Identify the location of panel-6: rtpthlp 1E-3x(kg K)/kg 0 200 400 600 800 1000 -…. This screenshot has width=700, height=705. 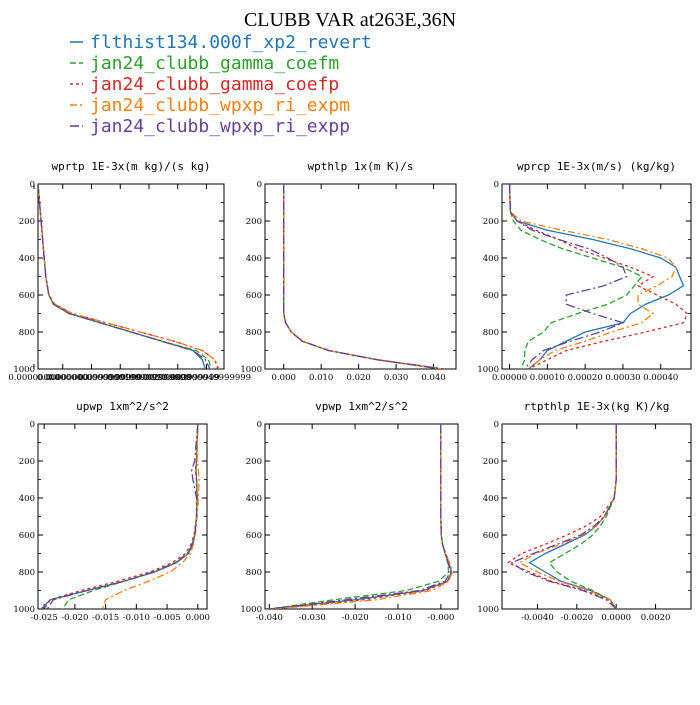
(584, 511).